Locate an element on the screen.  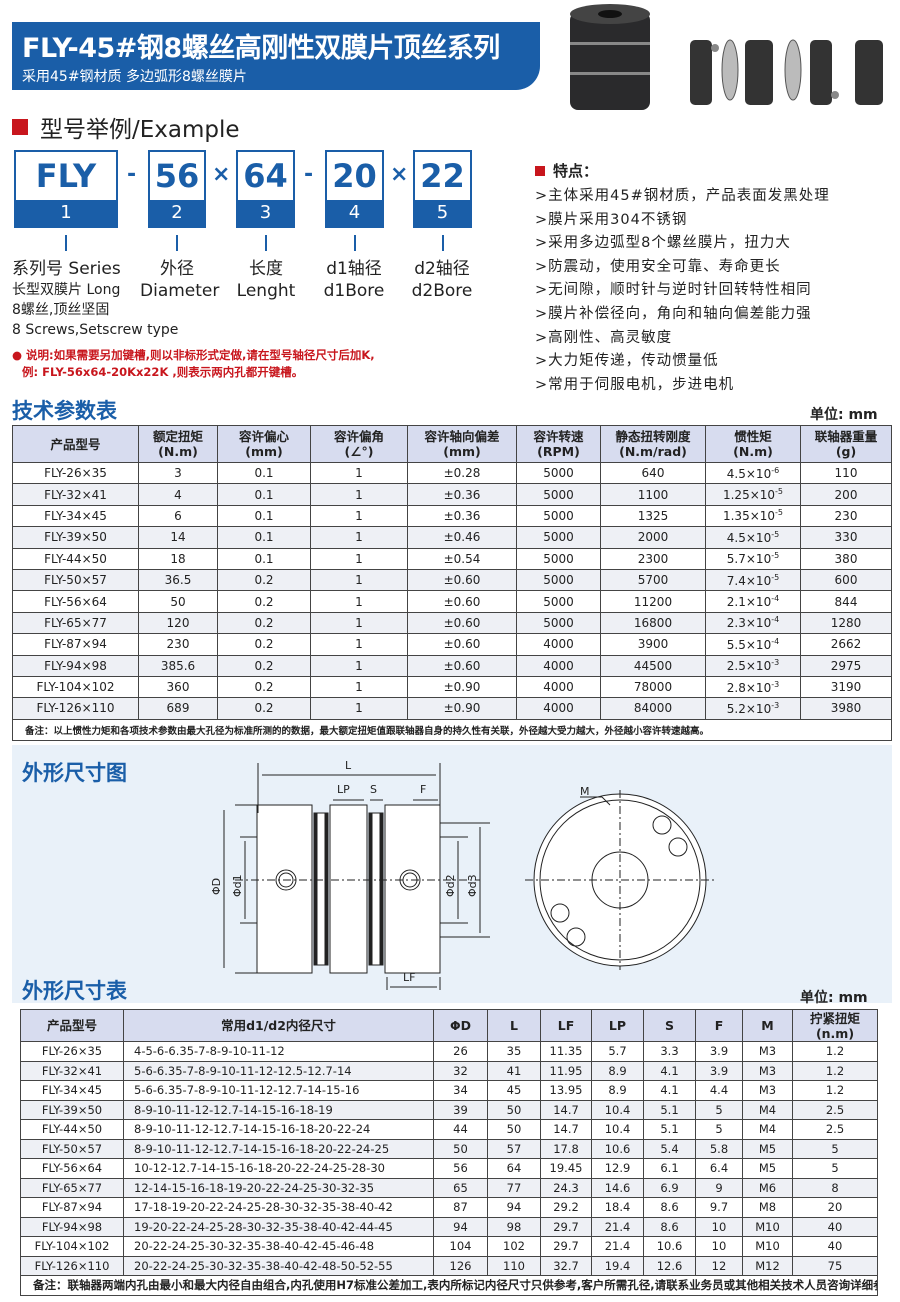
table-cell: 19.4 is located at coordinates (617, 1265).